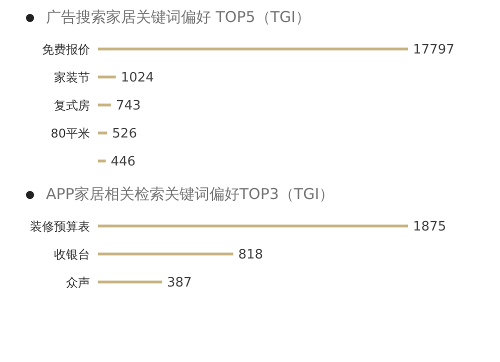 This screenshot has height=362, width=500. What do you see at coordinates (66, 49) in the screenshot?
I see `y-tick-label: 免费报价` at bounding box center [66, 49].